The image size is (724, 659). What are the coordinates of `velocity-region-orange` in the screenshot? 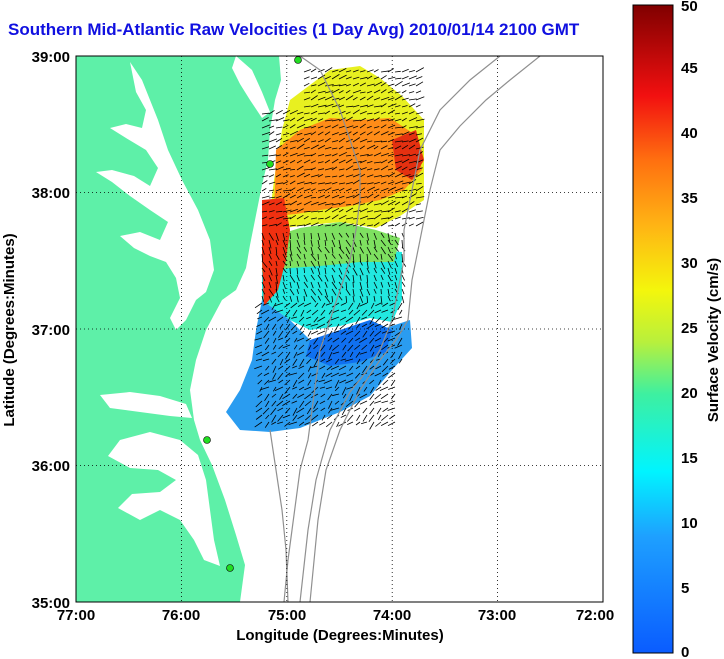 It's located at (348, 167).